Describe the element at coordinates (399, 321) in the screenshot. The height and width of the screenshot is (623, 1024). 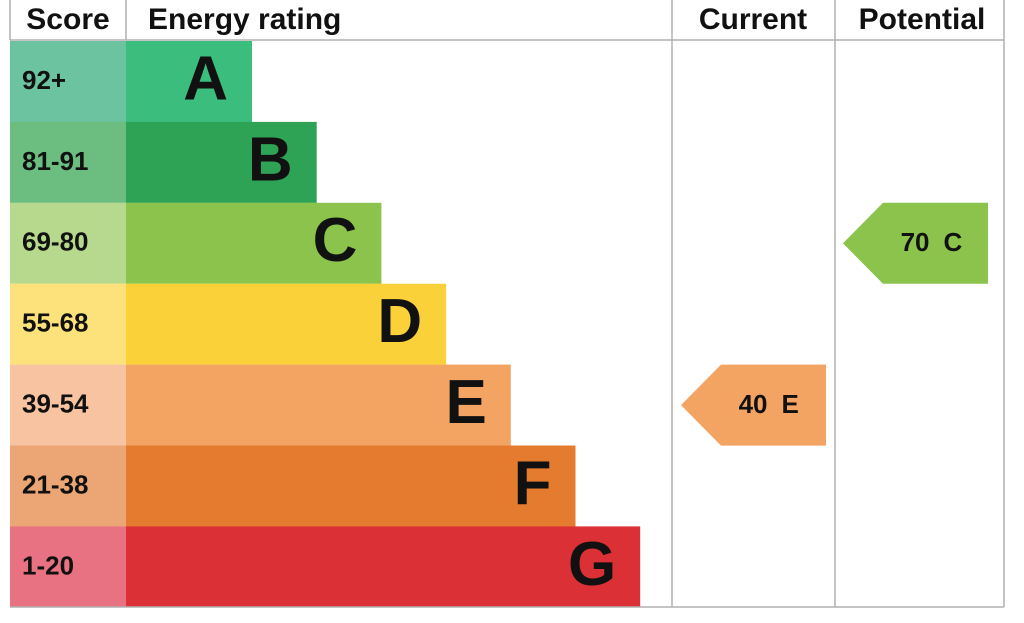
I see `rating-letter: D` at that location.